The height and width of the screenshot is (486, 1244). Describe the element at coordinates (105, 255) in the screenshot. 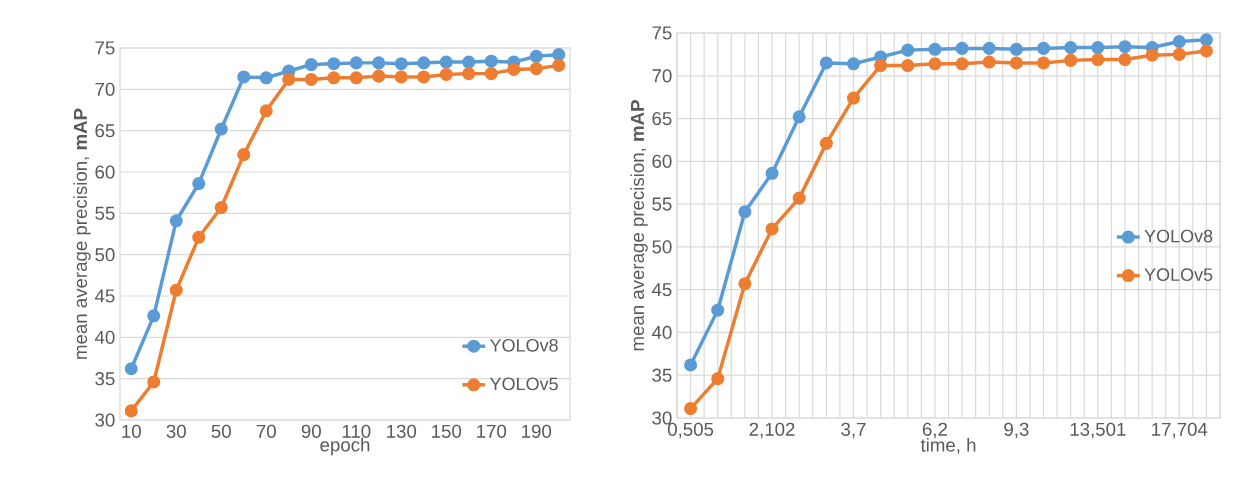

I see `y-tick-label: 50` at that location.